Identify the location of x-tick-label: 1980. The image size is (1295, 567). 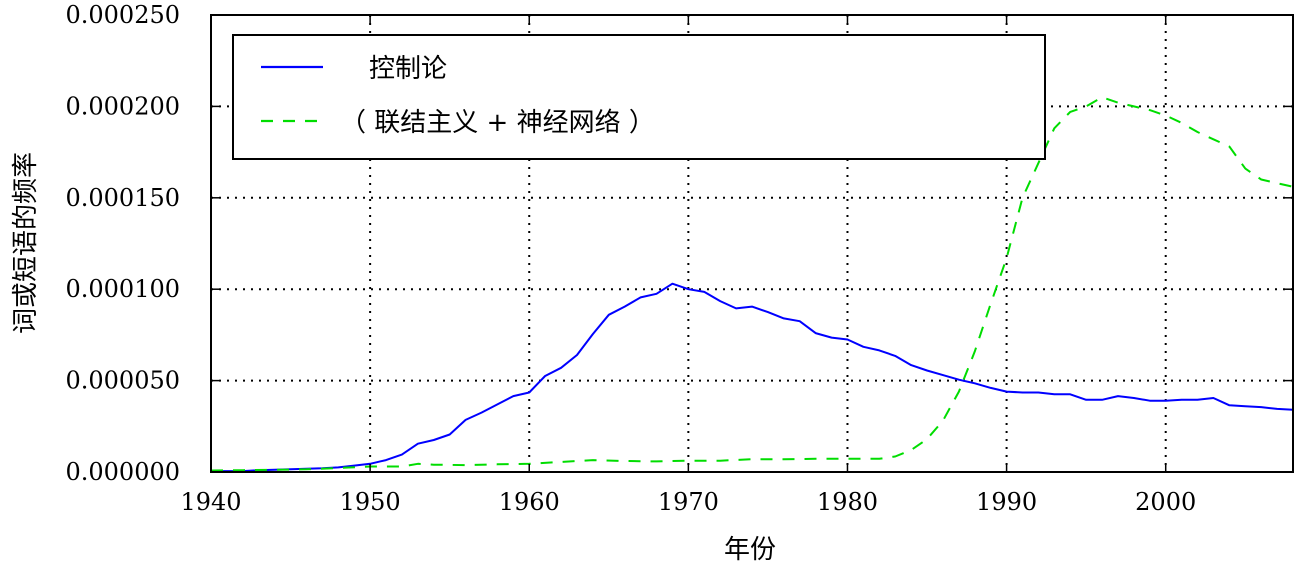
(847, 502).